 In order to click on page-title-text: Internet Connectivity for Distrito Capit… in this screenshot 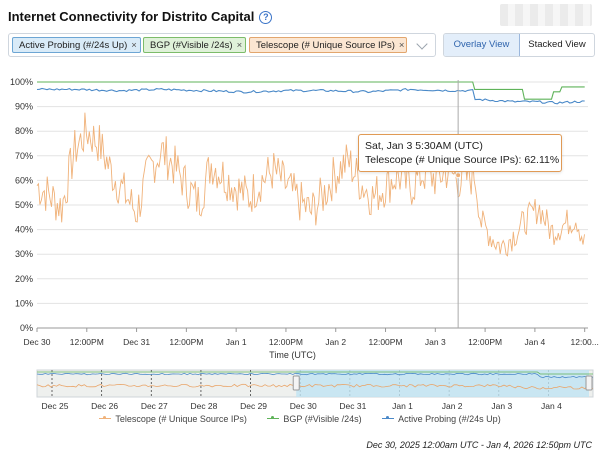, I will do `click(131, 16)`.